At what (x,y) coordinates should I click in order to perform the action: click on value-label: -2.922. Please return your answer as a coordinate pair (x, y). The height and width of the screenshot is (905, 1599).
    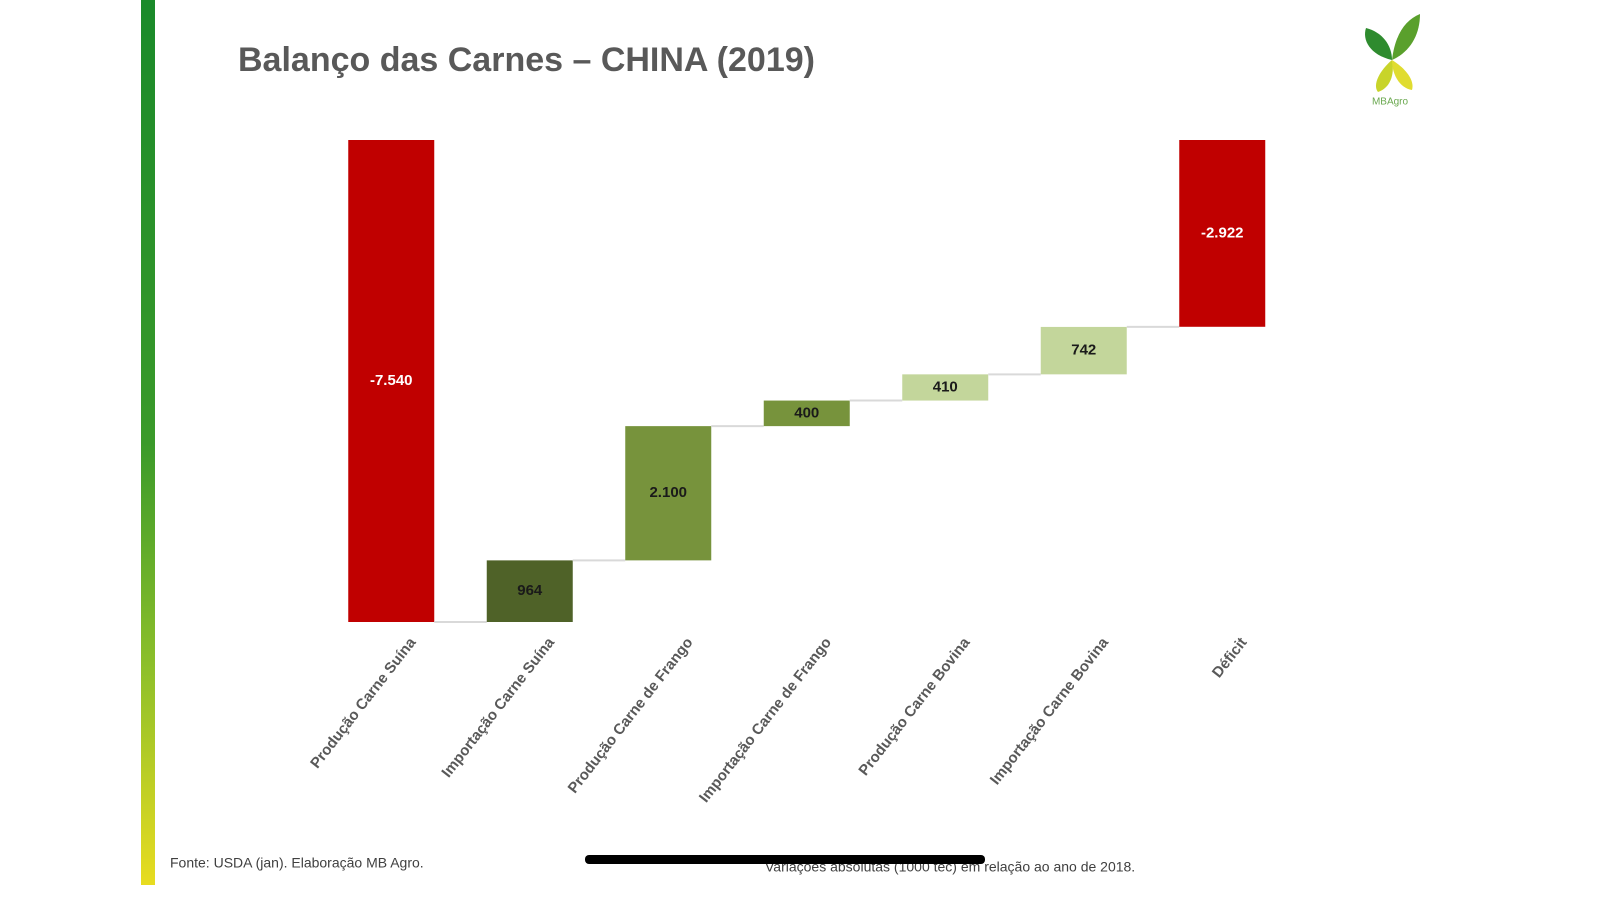
    Looking at the image, I should click on (1222, 232).